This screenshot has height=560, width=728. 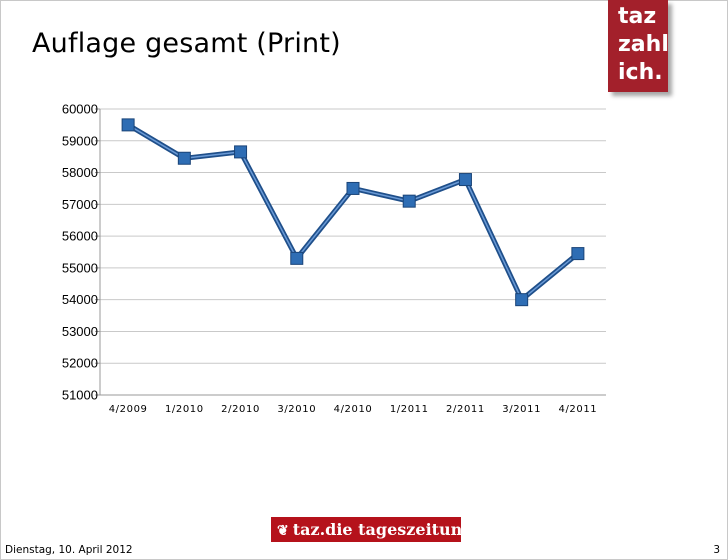 What do you see at coordinates (240, 409) in the screenshot?
I see `x-tick-label: 2/2010` at bounding box center [240, 409].